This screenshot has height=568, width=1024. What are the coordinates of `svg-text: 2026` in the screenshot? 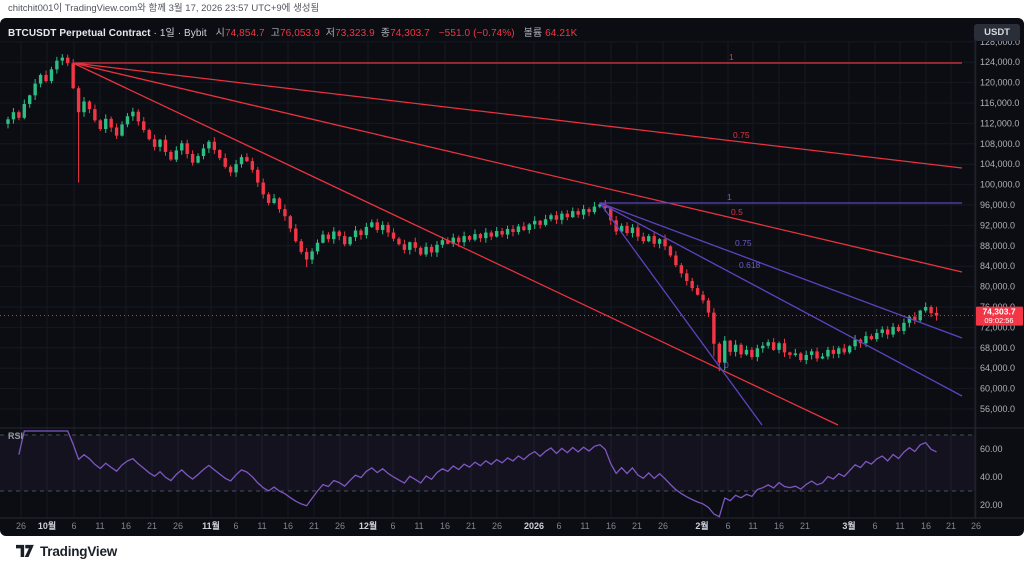 It's located at (534, 526).